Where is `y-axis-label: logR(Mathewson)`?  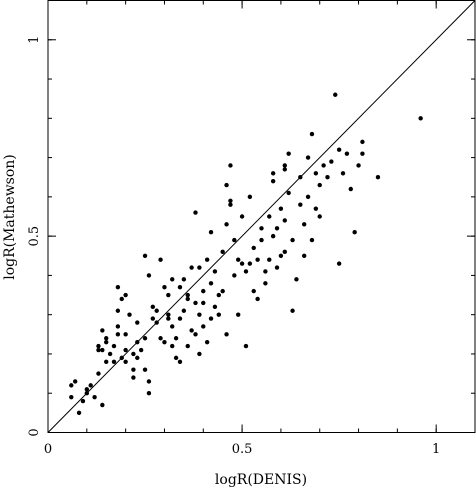 y-axis-label: logR(Mathewson) is located at coordinates (10, 217).